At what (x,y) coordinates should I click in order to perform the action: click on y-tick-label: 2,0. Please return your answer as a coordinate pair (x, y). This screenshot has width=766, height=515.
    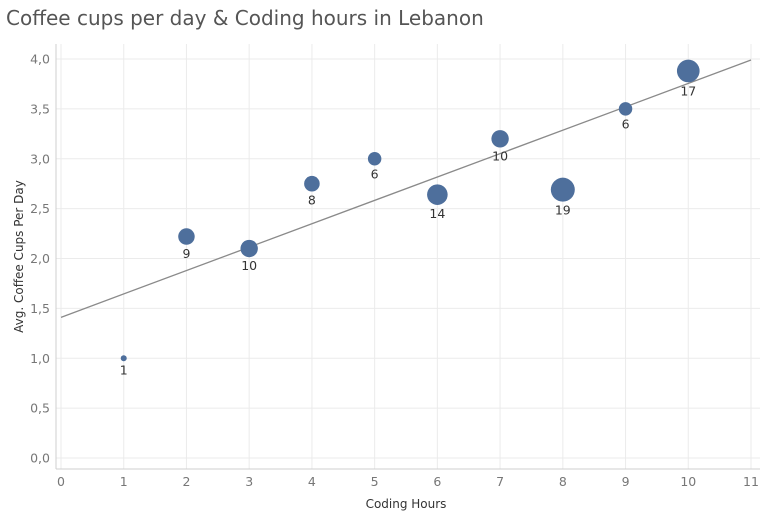
    Looking at the image, I should click on (40, 258).